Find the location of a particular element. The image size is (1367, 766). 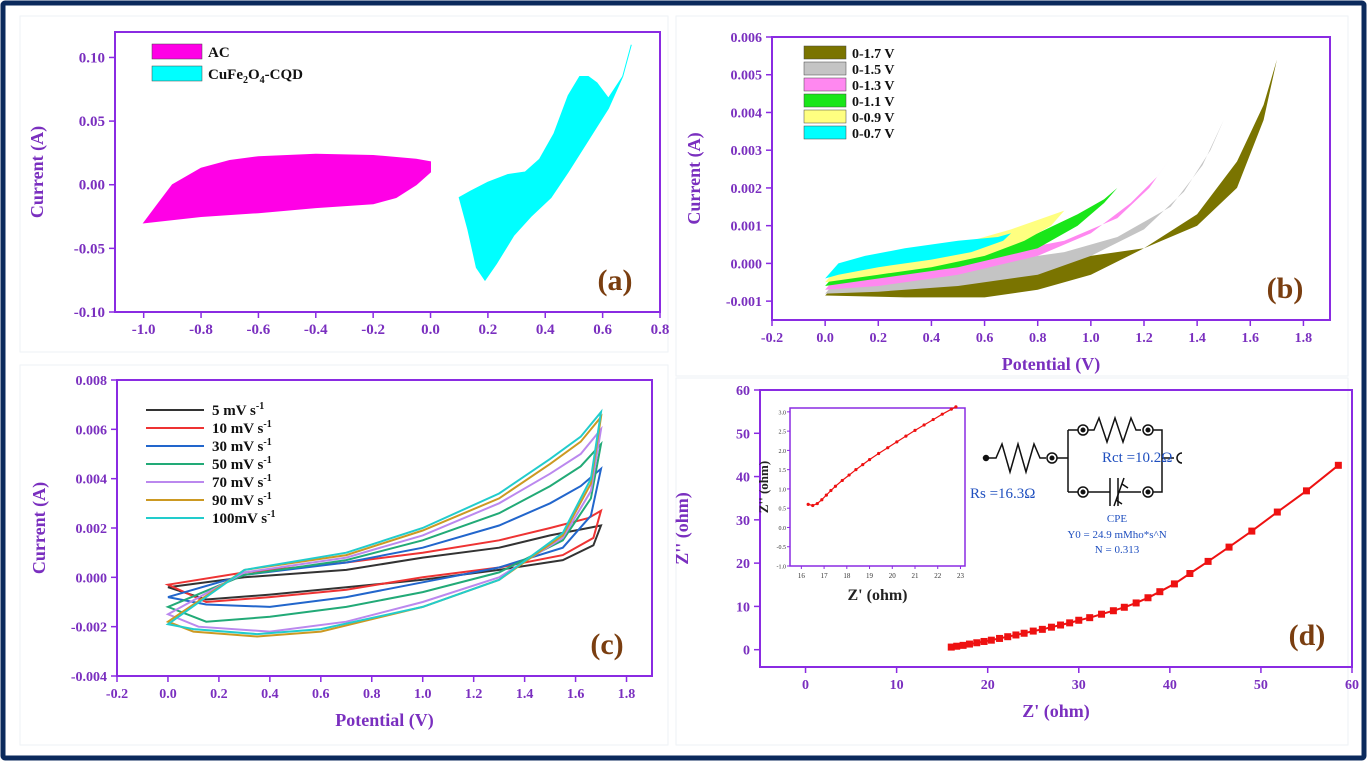

x-tick-label-c: 0.2 is located at coordinates (219, 694).